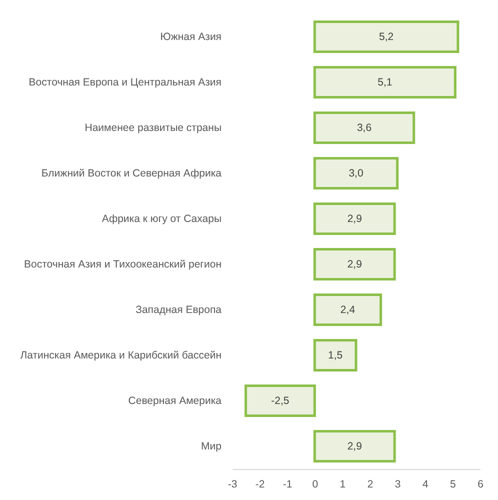 The height and width of the screenshot is (500, 498). Describe the element at coordinates (211, 446) in the screenshot. I see `y-tick-label: Мир` at that location.